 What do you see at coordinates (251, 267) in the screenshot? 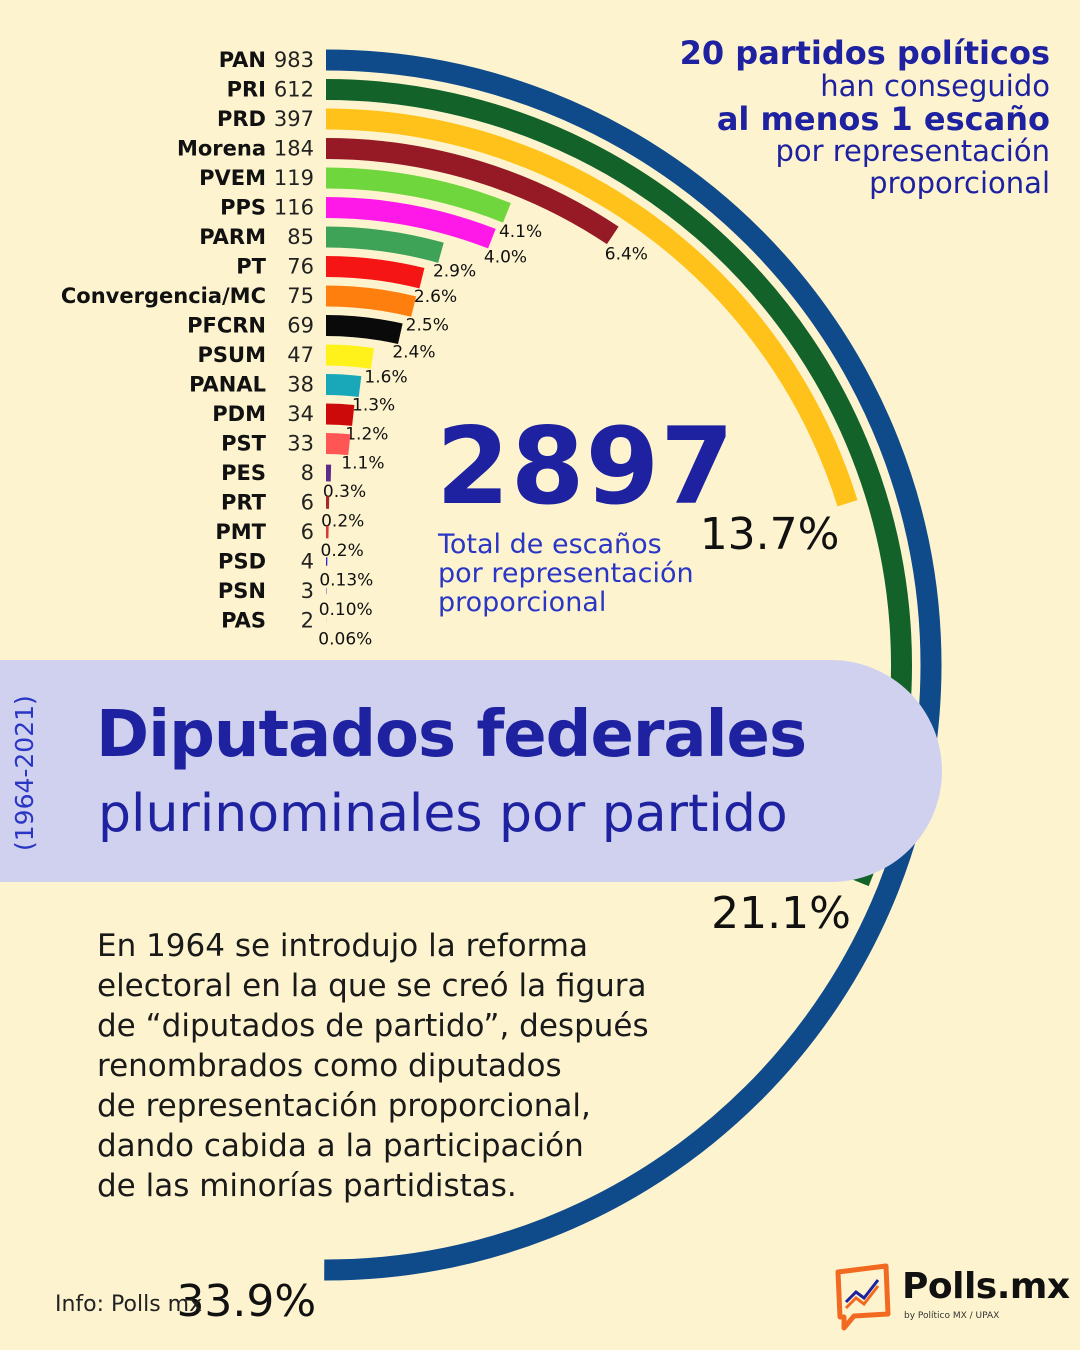
I see `party-label: PT` at bounding box center [251, 267].